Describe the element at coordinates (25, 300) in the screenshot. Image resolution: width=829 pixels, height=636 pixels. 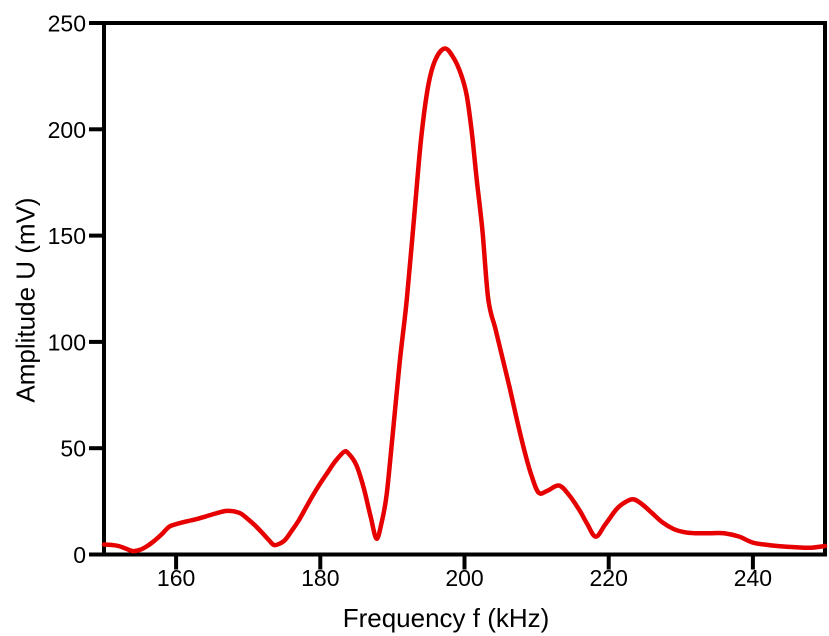
I see `y-axis-label: Amplitude U (mV)` at that location.